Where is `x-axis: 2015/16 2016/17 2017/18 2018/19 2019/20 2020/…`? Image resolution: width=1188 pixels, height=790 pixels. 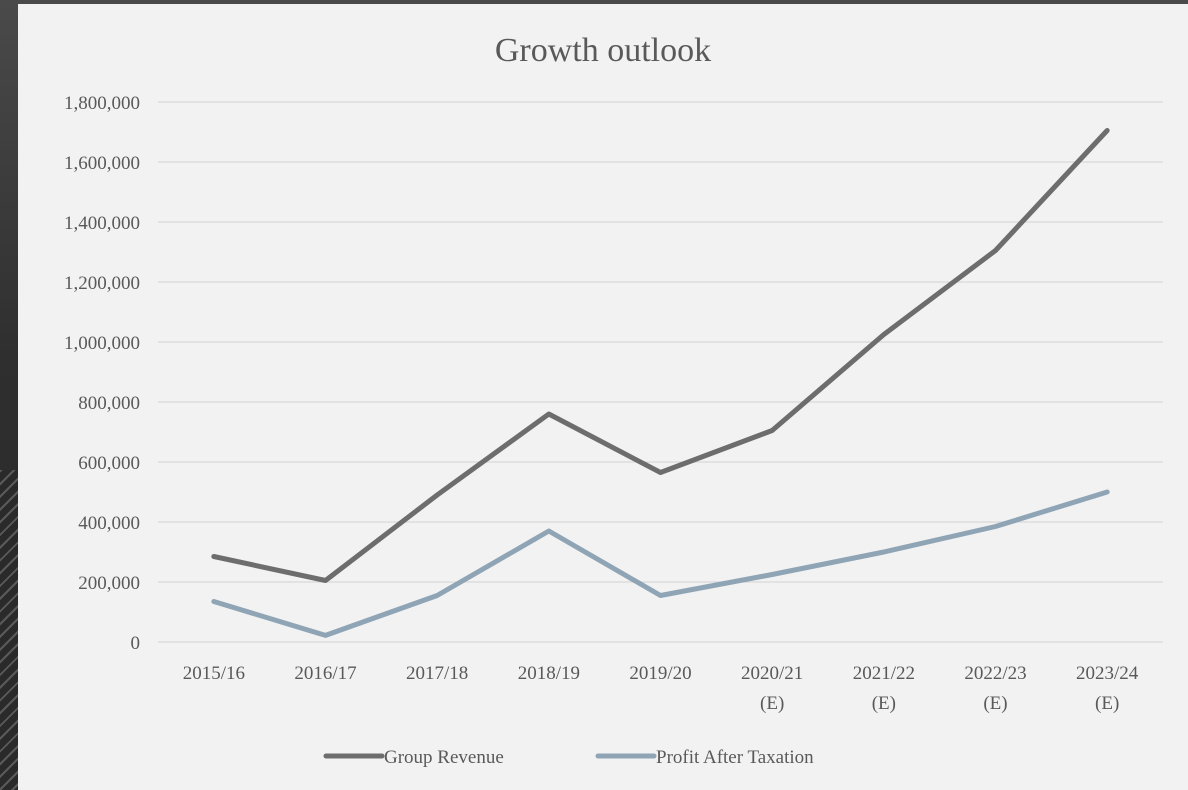 x-axis: 2015/16 2016/17 2017/18 2018/19 2019/20 2020/… is located at coordinates (661, 688).